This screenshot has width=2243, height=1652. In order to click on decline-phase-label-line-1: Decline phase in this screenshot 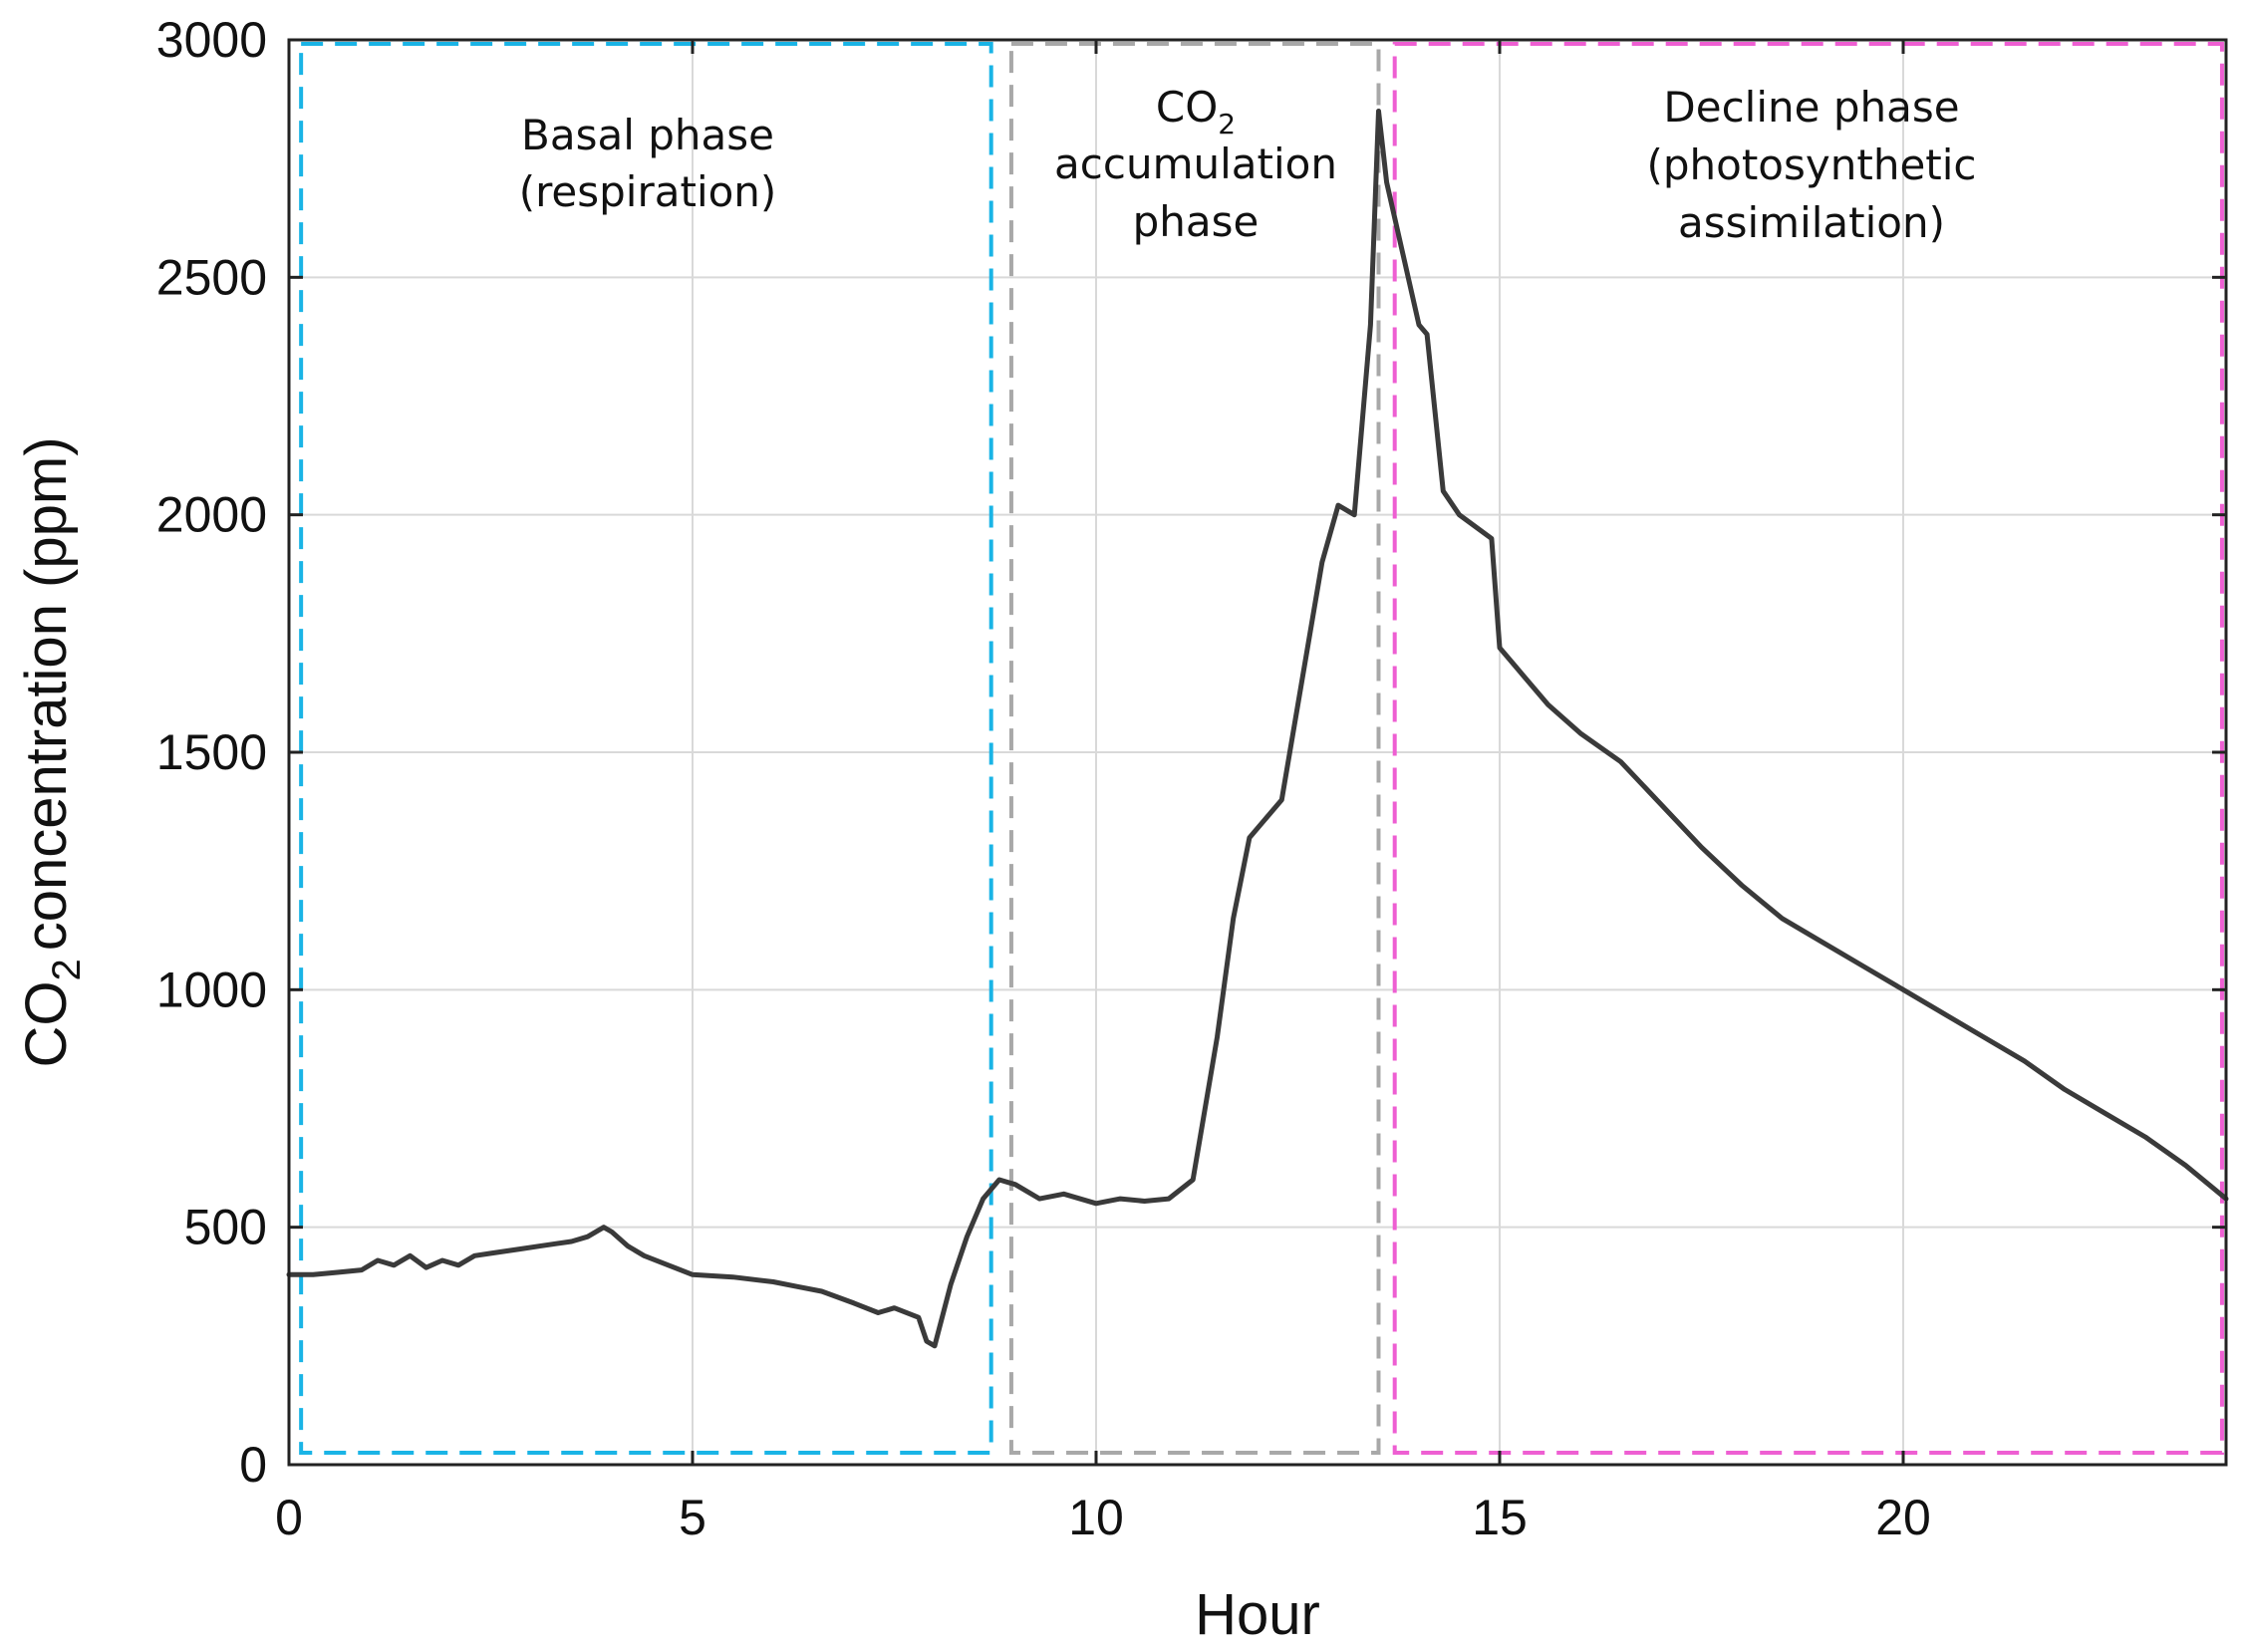, I will do `click(1811, 107)`.